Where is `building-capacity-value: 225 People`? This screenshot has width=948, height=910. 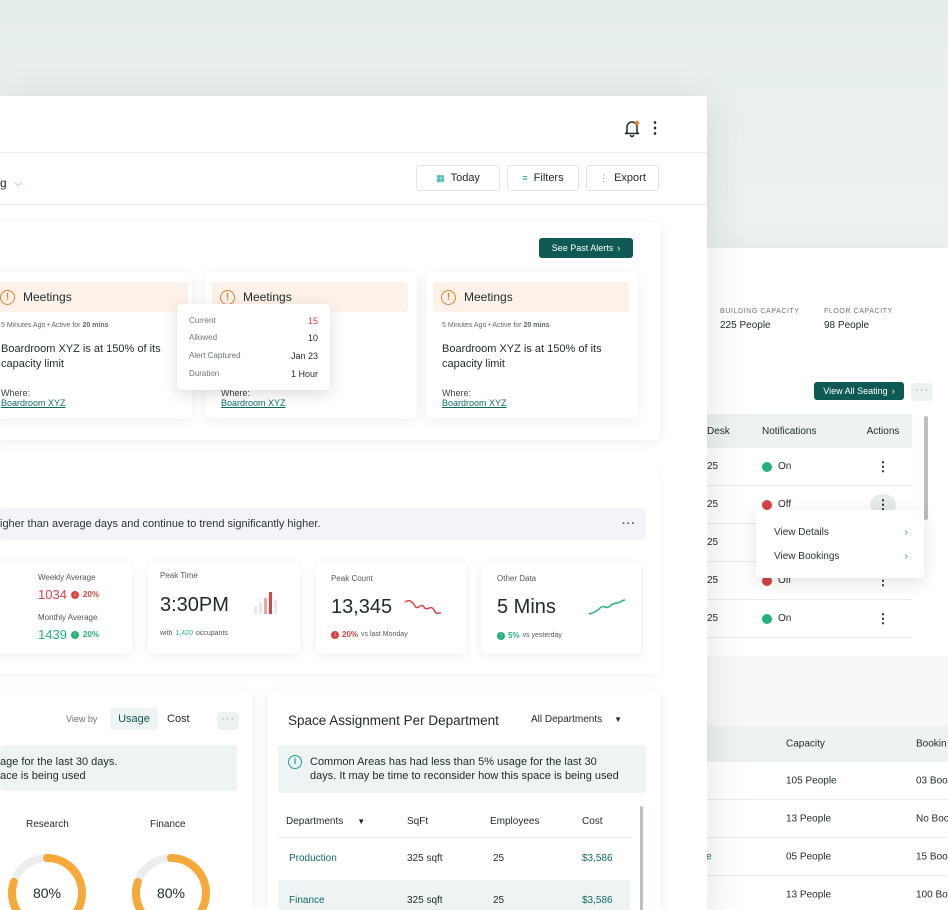
building-capacity-value: 225 People is located at coordinates (745, 325).